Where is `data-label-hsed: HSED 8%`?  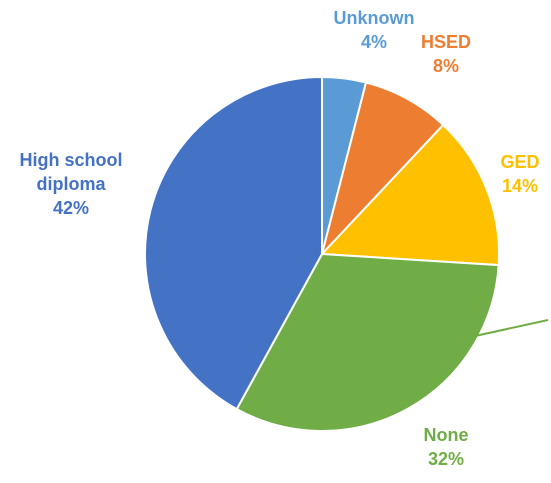 data-label-hsed: HSED 8% is located at coordinates (446, 54).